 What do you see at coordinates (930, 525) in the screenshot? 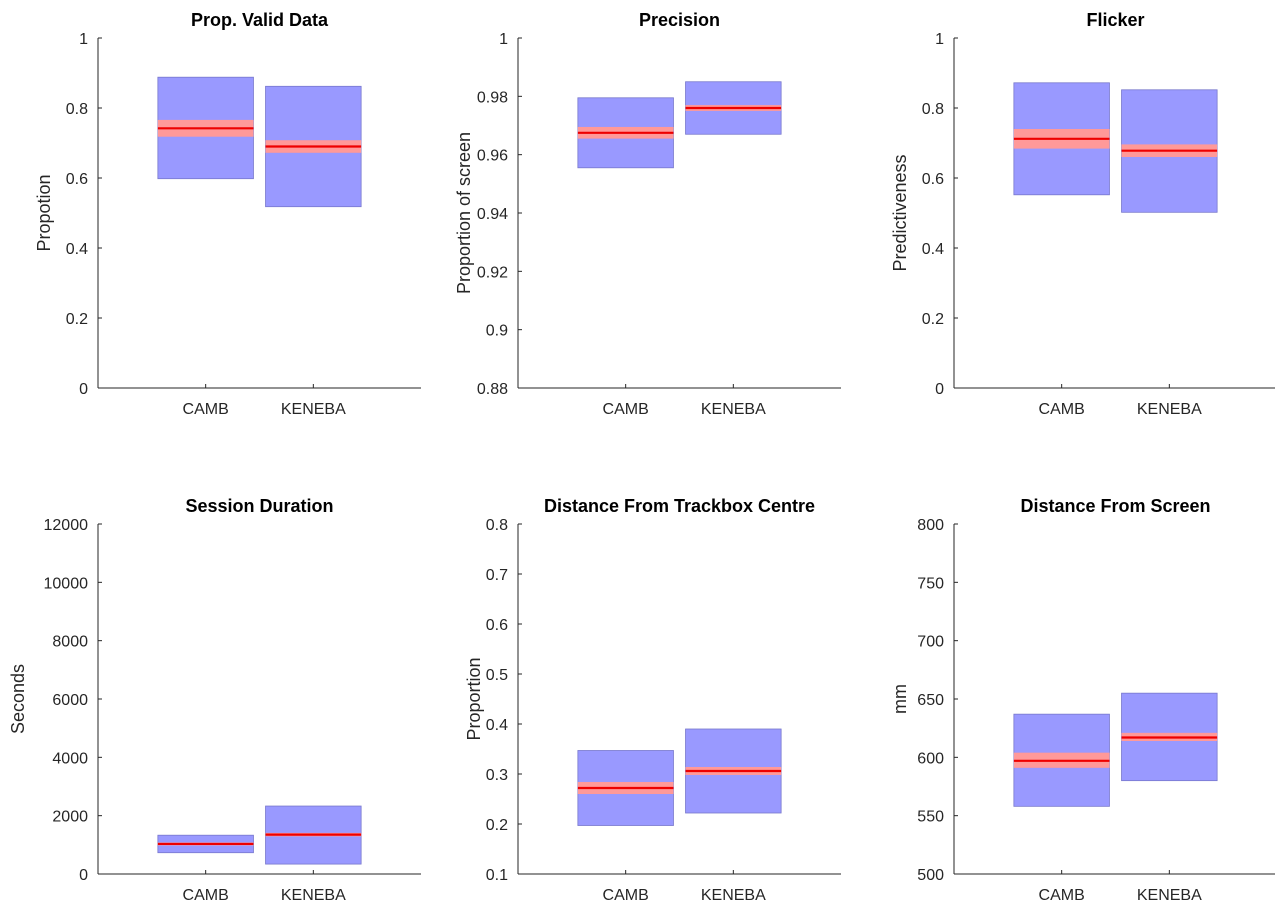
I see `y-tick-label: 800` at bounding box center [930, 525].